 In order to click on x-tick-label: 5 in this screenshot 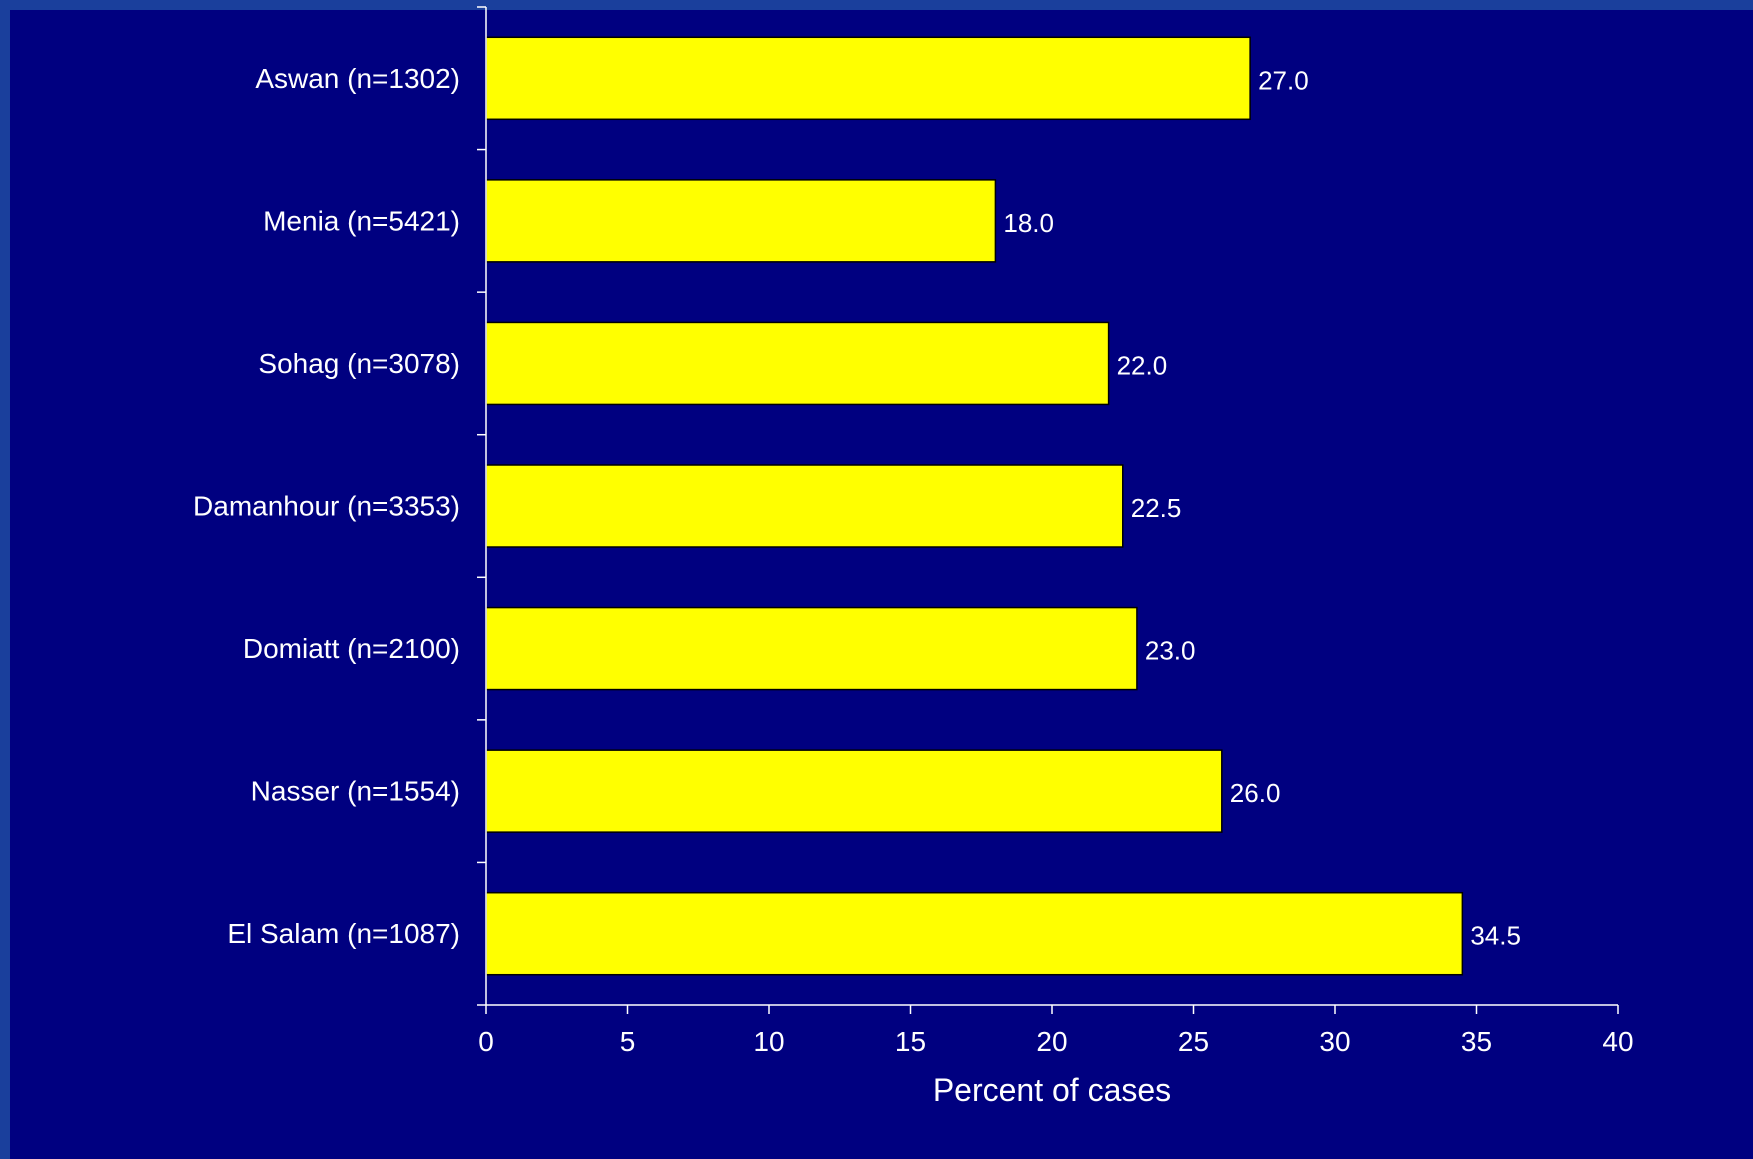, I will do `click(628, 1041)`.